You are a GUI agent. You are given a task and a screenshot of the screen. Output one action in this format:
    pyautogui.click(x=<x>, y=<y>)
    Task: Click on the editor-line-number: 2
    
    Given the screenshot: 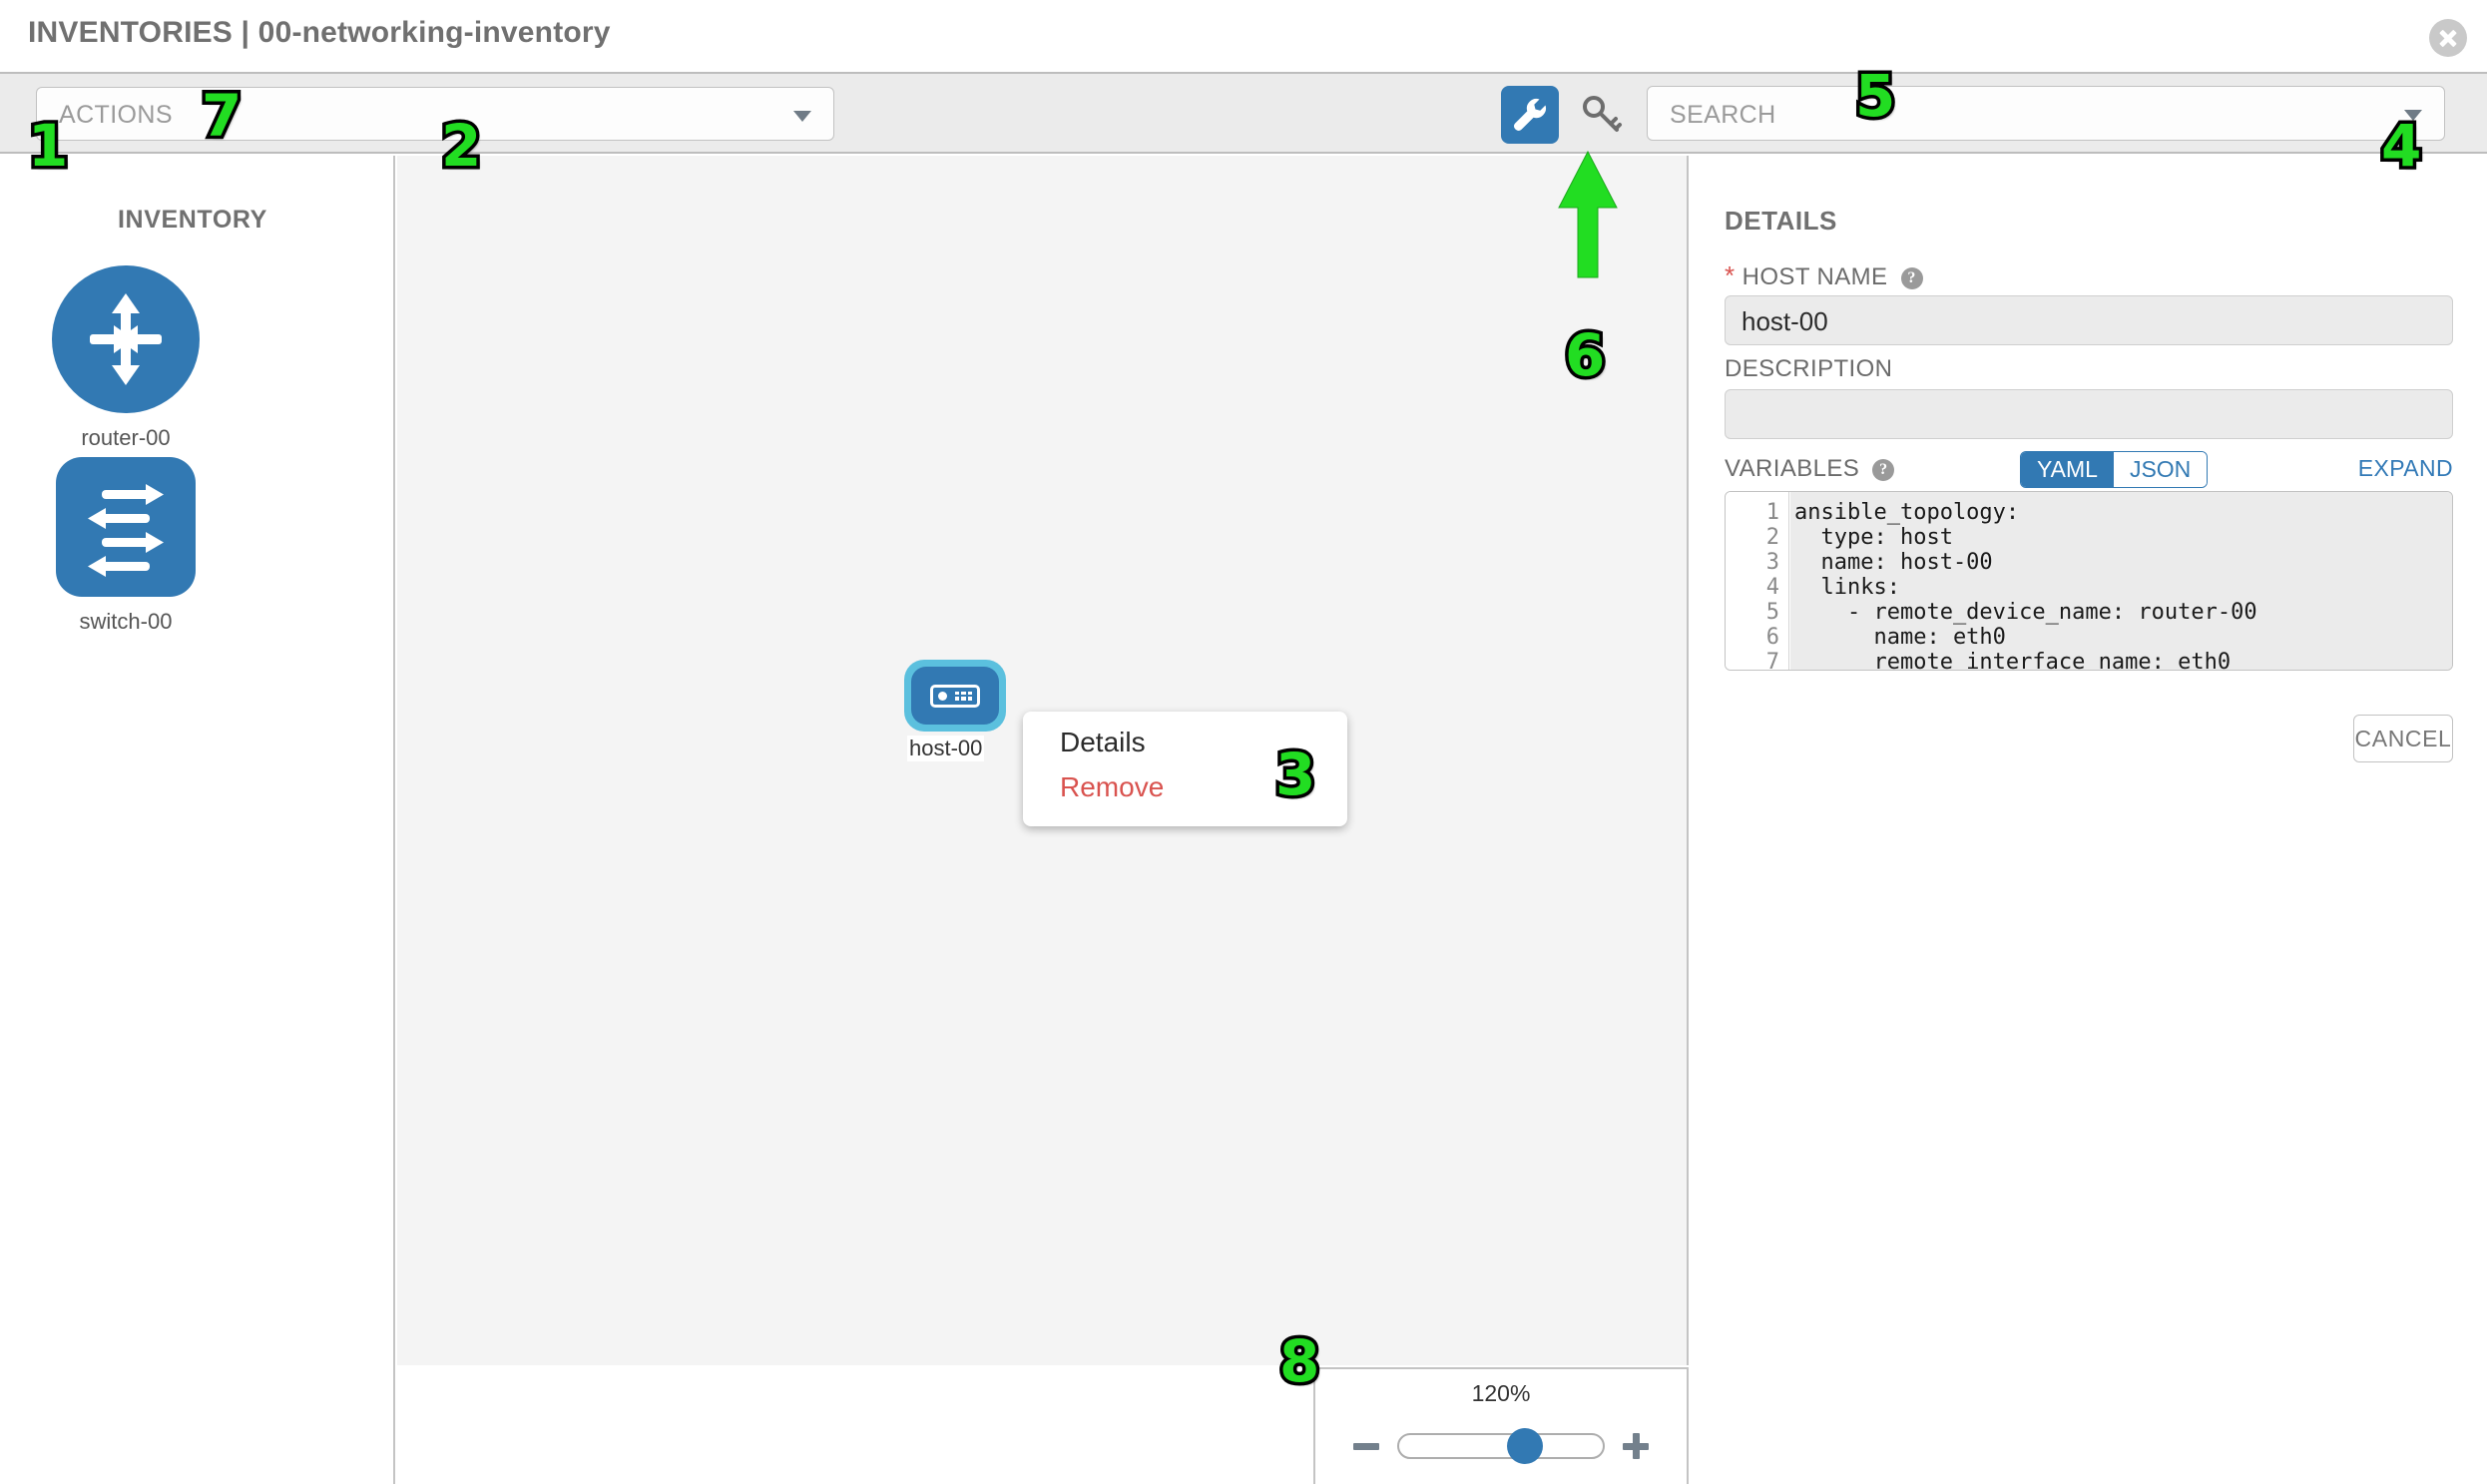 What is the action you would take?
    pyautogui.click(x=1772, y=537)
    